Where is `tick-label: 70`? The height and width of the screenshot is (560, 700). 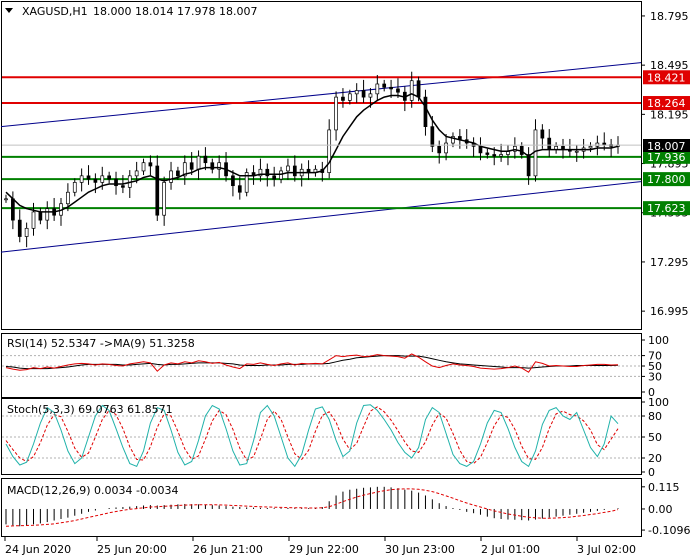
tick-label: 70 is located at coordinates (655, 356).